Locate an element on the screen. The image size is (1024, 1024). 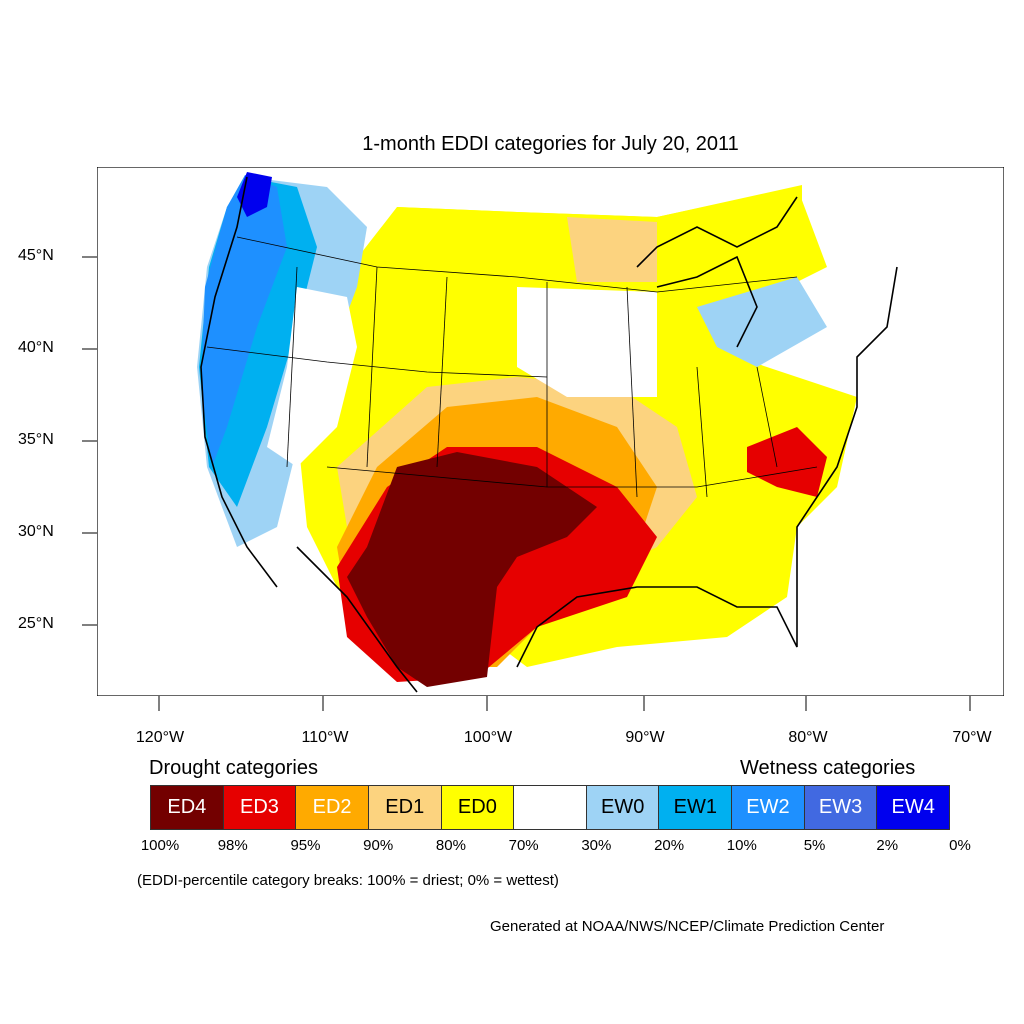
percent-label: 90% is located at coordinates (378, 845).